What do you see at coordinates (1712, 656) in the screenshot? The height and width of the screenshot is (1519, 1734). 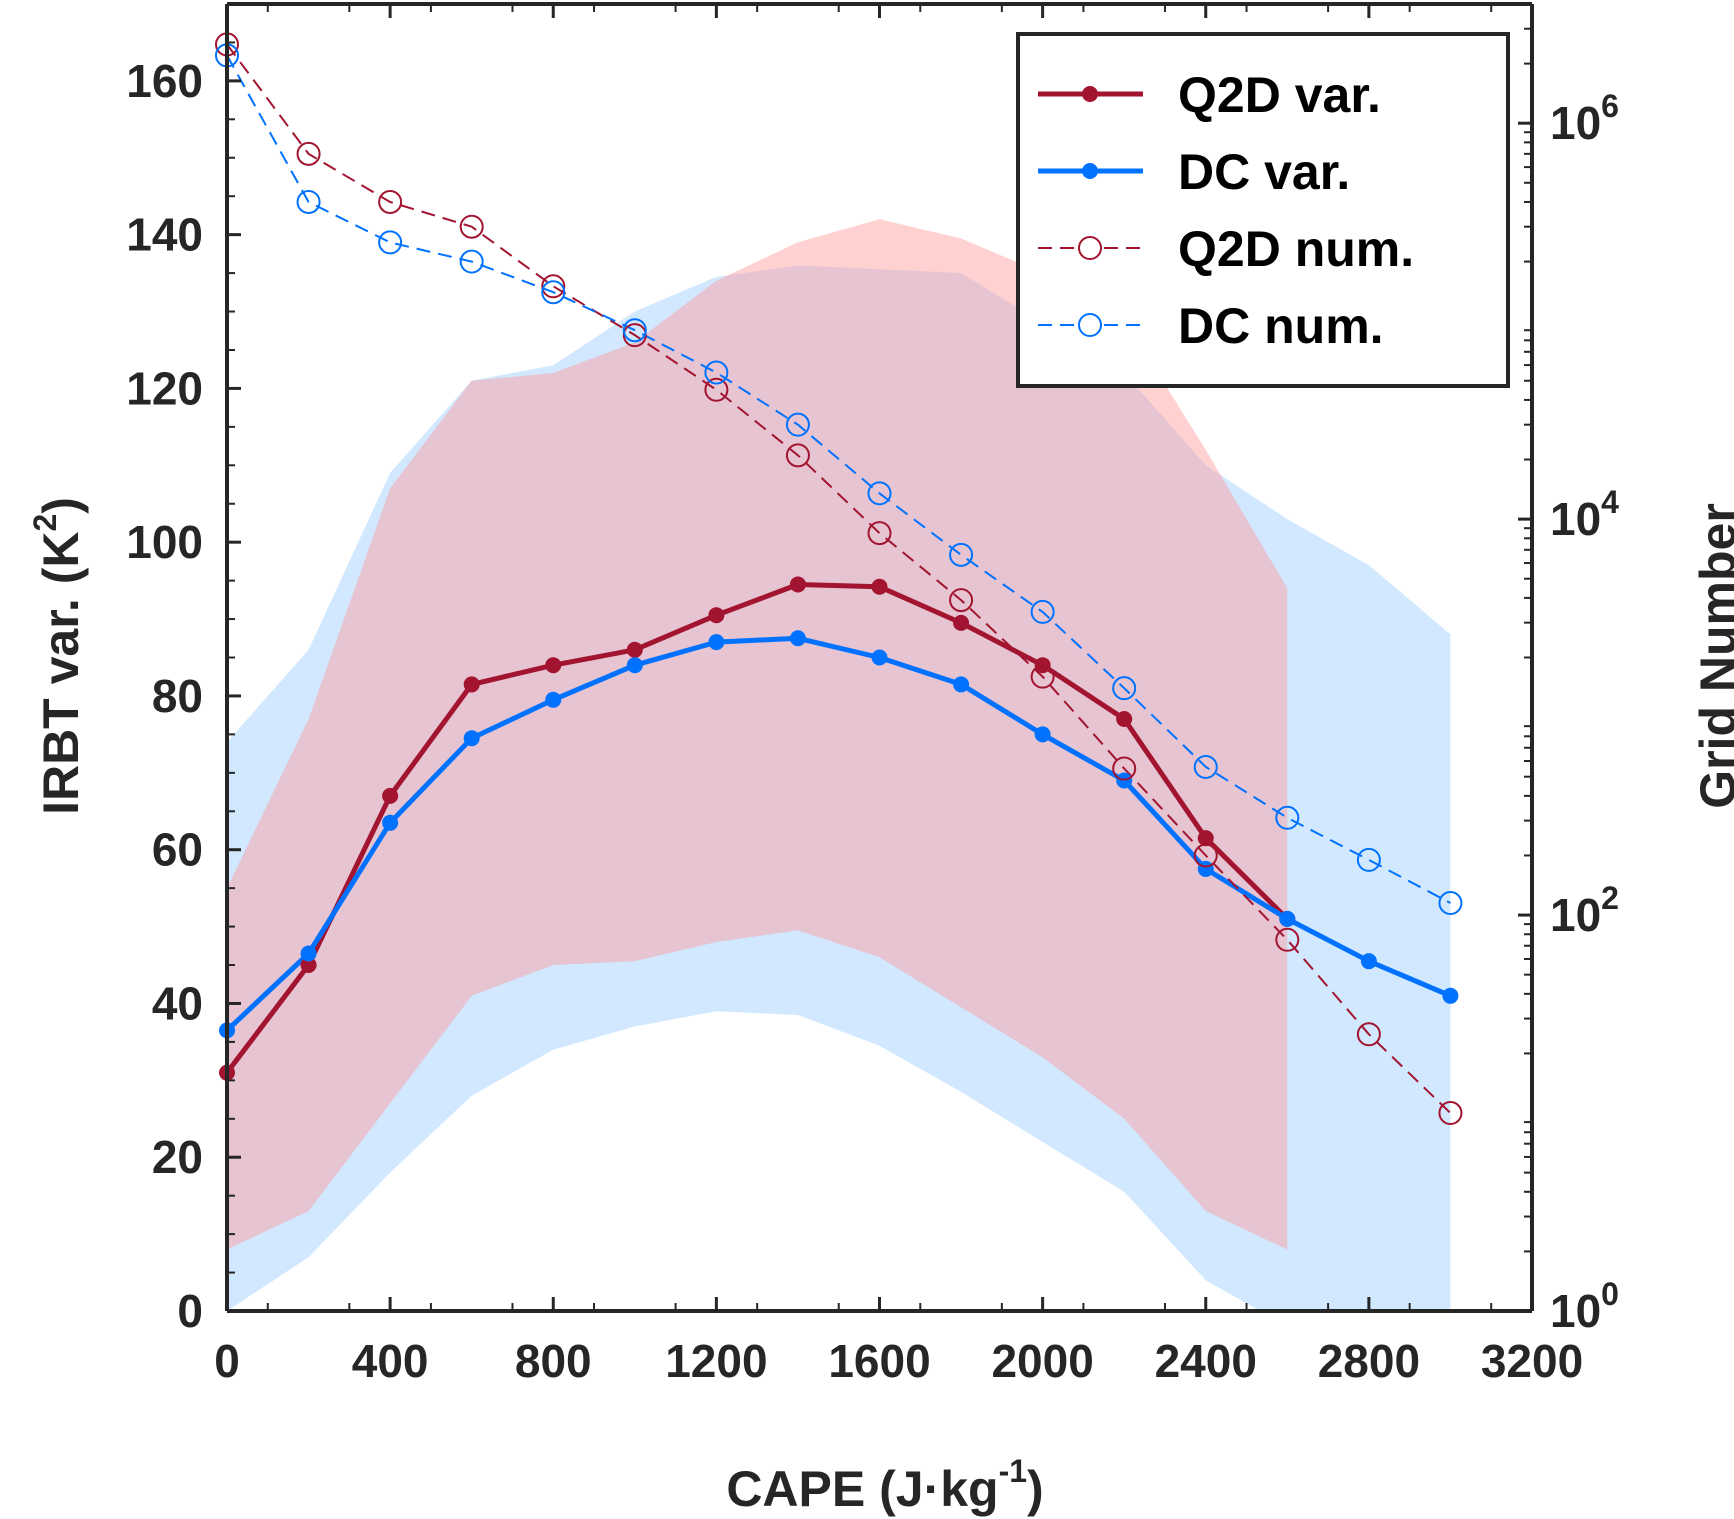 I see `y2-axis-title: Grid Number` at bounding box center [1712, 656].